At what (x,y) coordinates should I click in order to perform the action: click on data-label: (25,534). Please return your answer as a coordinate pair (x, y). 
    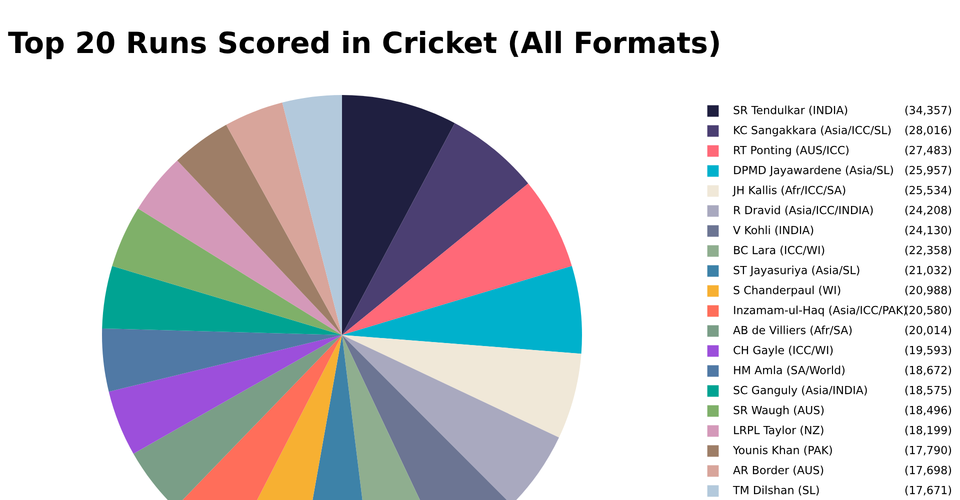
    Looking at the image, I should click on (928, 191).